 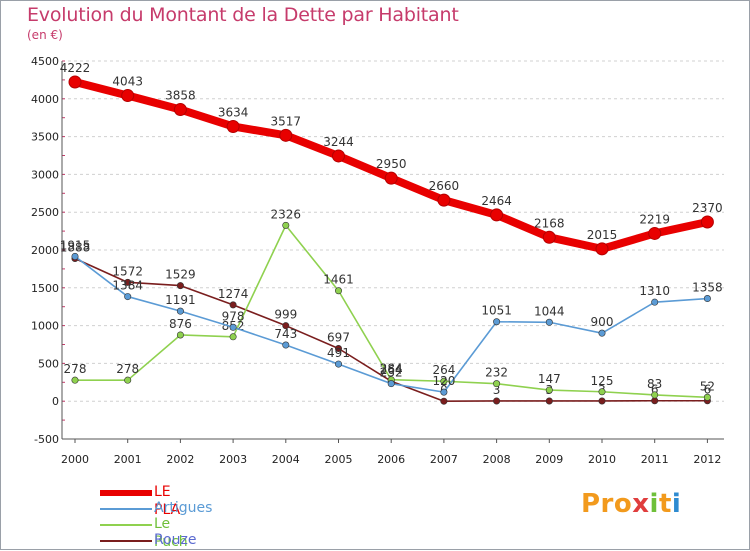 What do you see at coordinates (45, 174) in the screenshot?
I see `y-tick-label: 3000` at bounding box center [45, 174].